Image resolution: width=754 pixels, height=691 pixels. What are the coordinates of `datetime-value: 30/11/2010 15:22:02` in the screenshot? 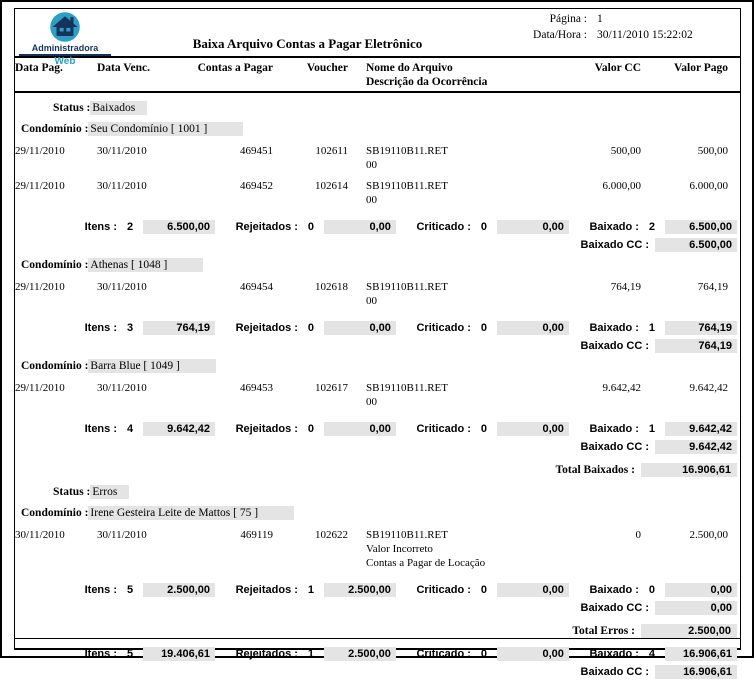 It's located at (645, 35).